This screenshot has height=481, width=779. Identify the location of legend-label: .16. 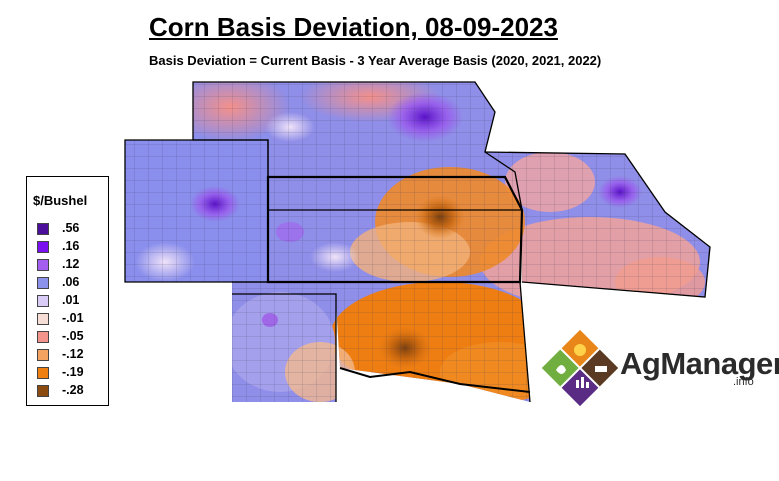
(71, 246).